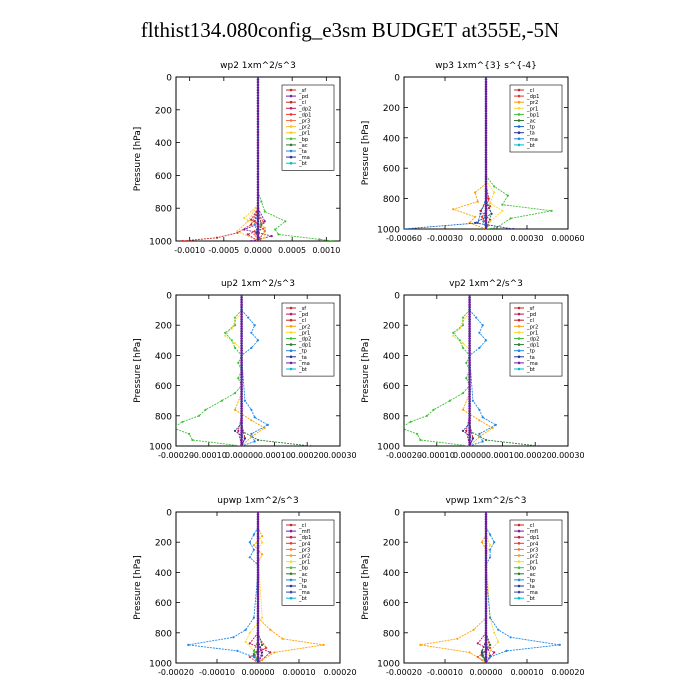 The image size is (700, 700). Describe the element at coordinates (366, 587) in the screenshot. I see `y-axis-label: Pressure [hPa]` at that location.